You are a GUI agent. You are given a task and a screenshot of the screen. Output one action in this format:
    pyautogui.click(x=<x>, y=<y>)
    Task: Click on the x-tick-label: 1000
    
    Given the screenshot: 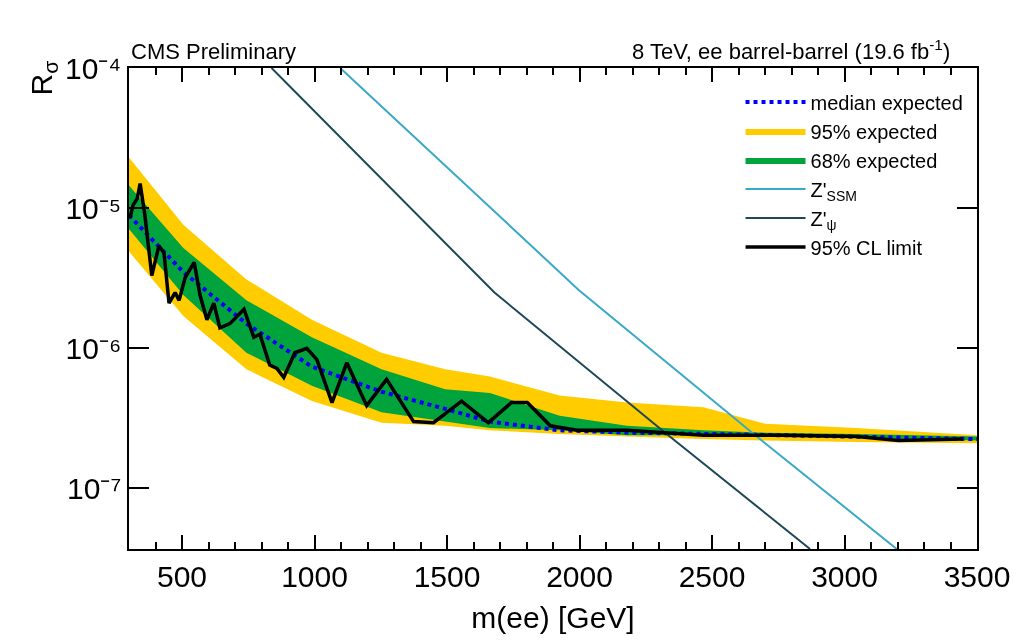 What is the action you would take?
    pyautogui.click(x=314, y=576)
    